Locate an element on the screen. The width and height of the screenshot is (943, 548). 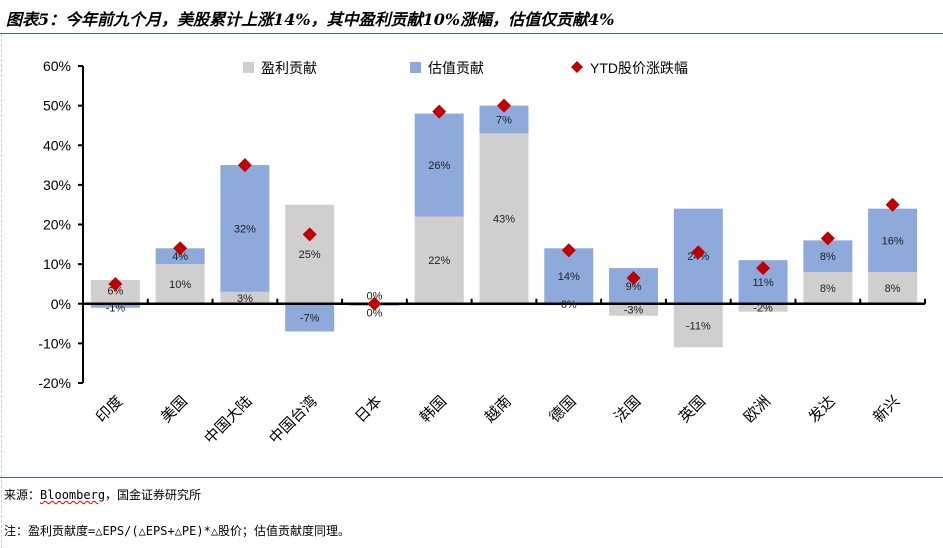
title-divider is located at coordinates (471, 33).